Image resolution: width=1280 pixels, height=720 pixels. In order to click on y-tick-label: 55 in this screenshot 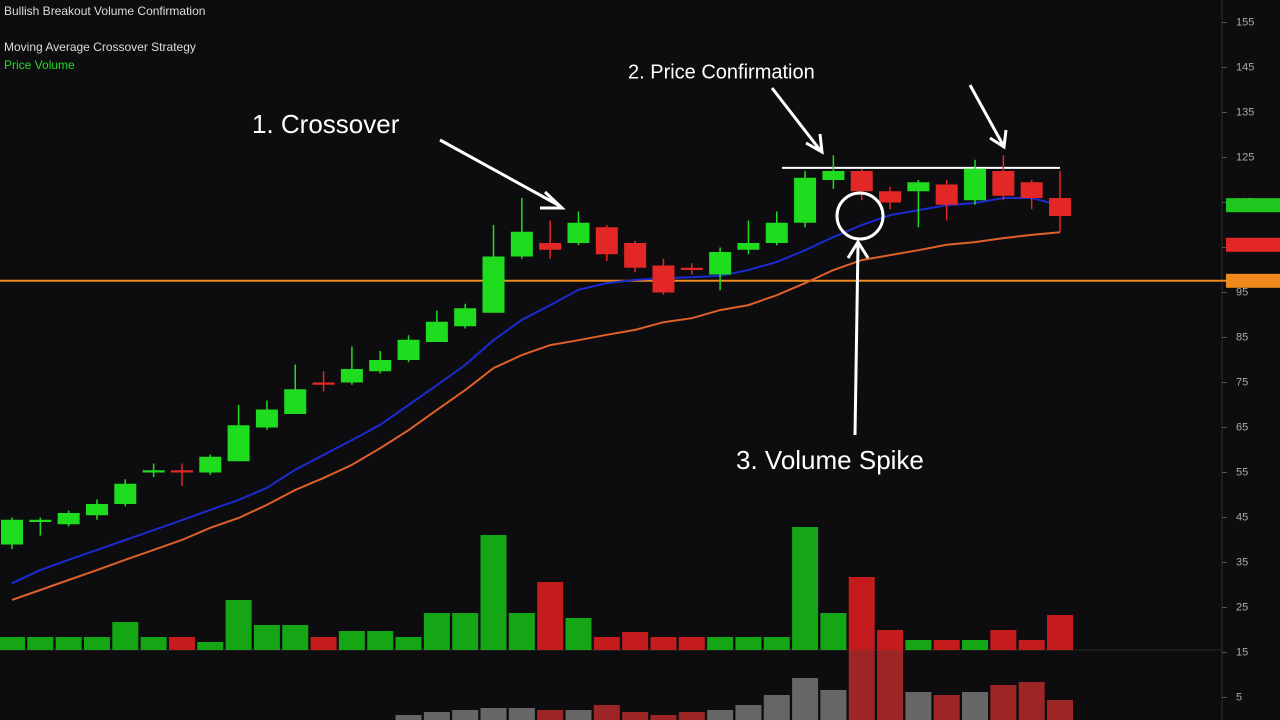, I will do `click(1242, 472)`.